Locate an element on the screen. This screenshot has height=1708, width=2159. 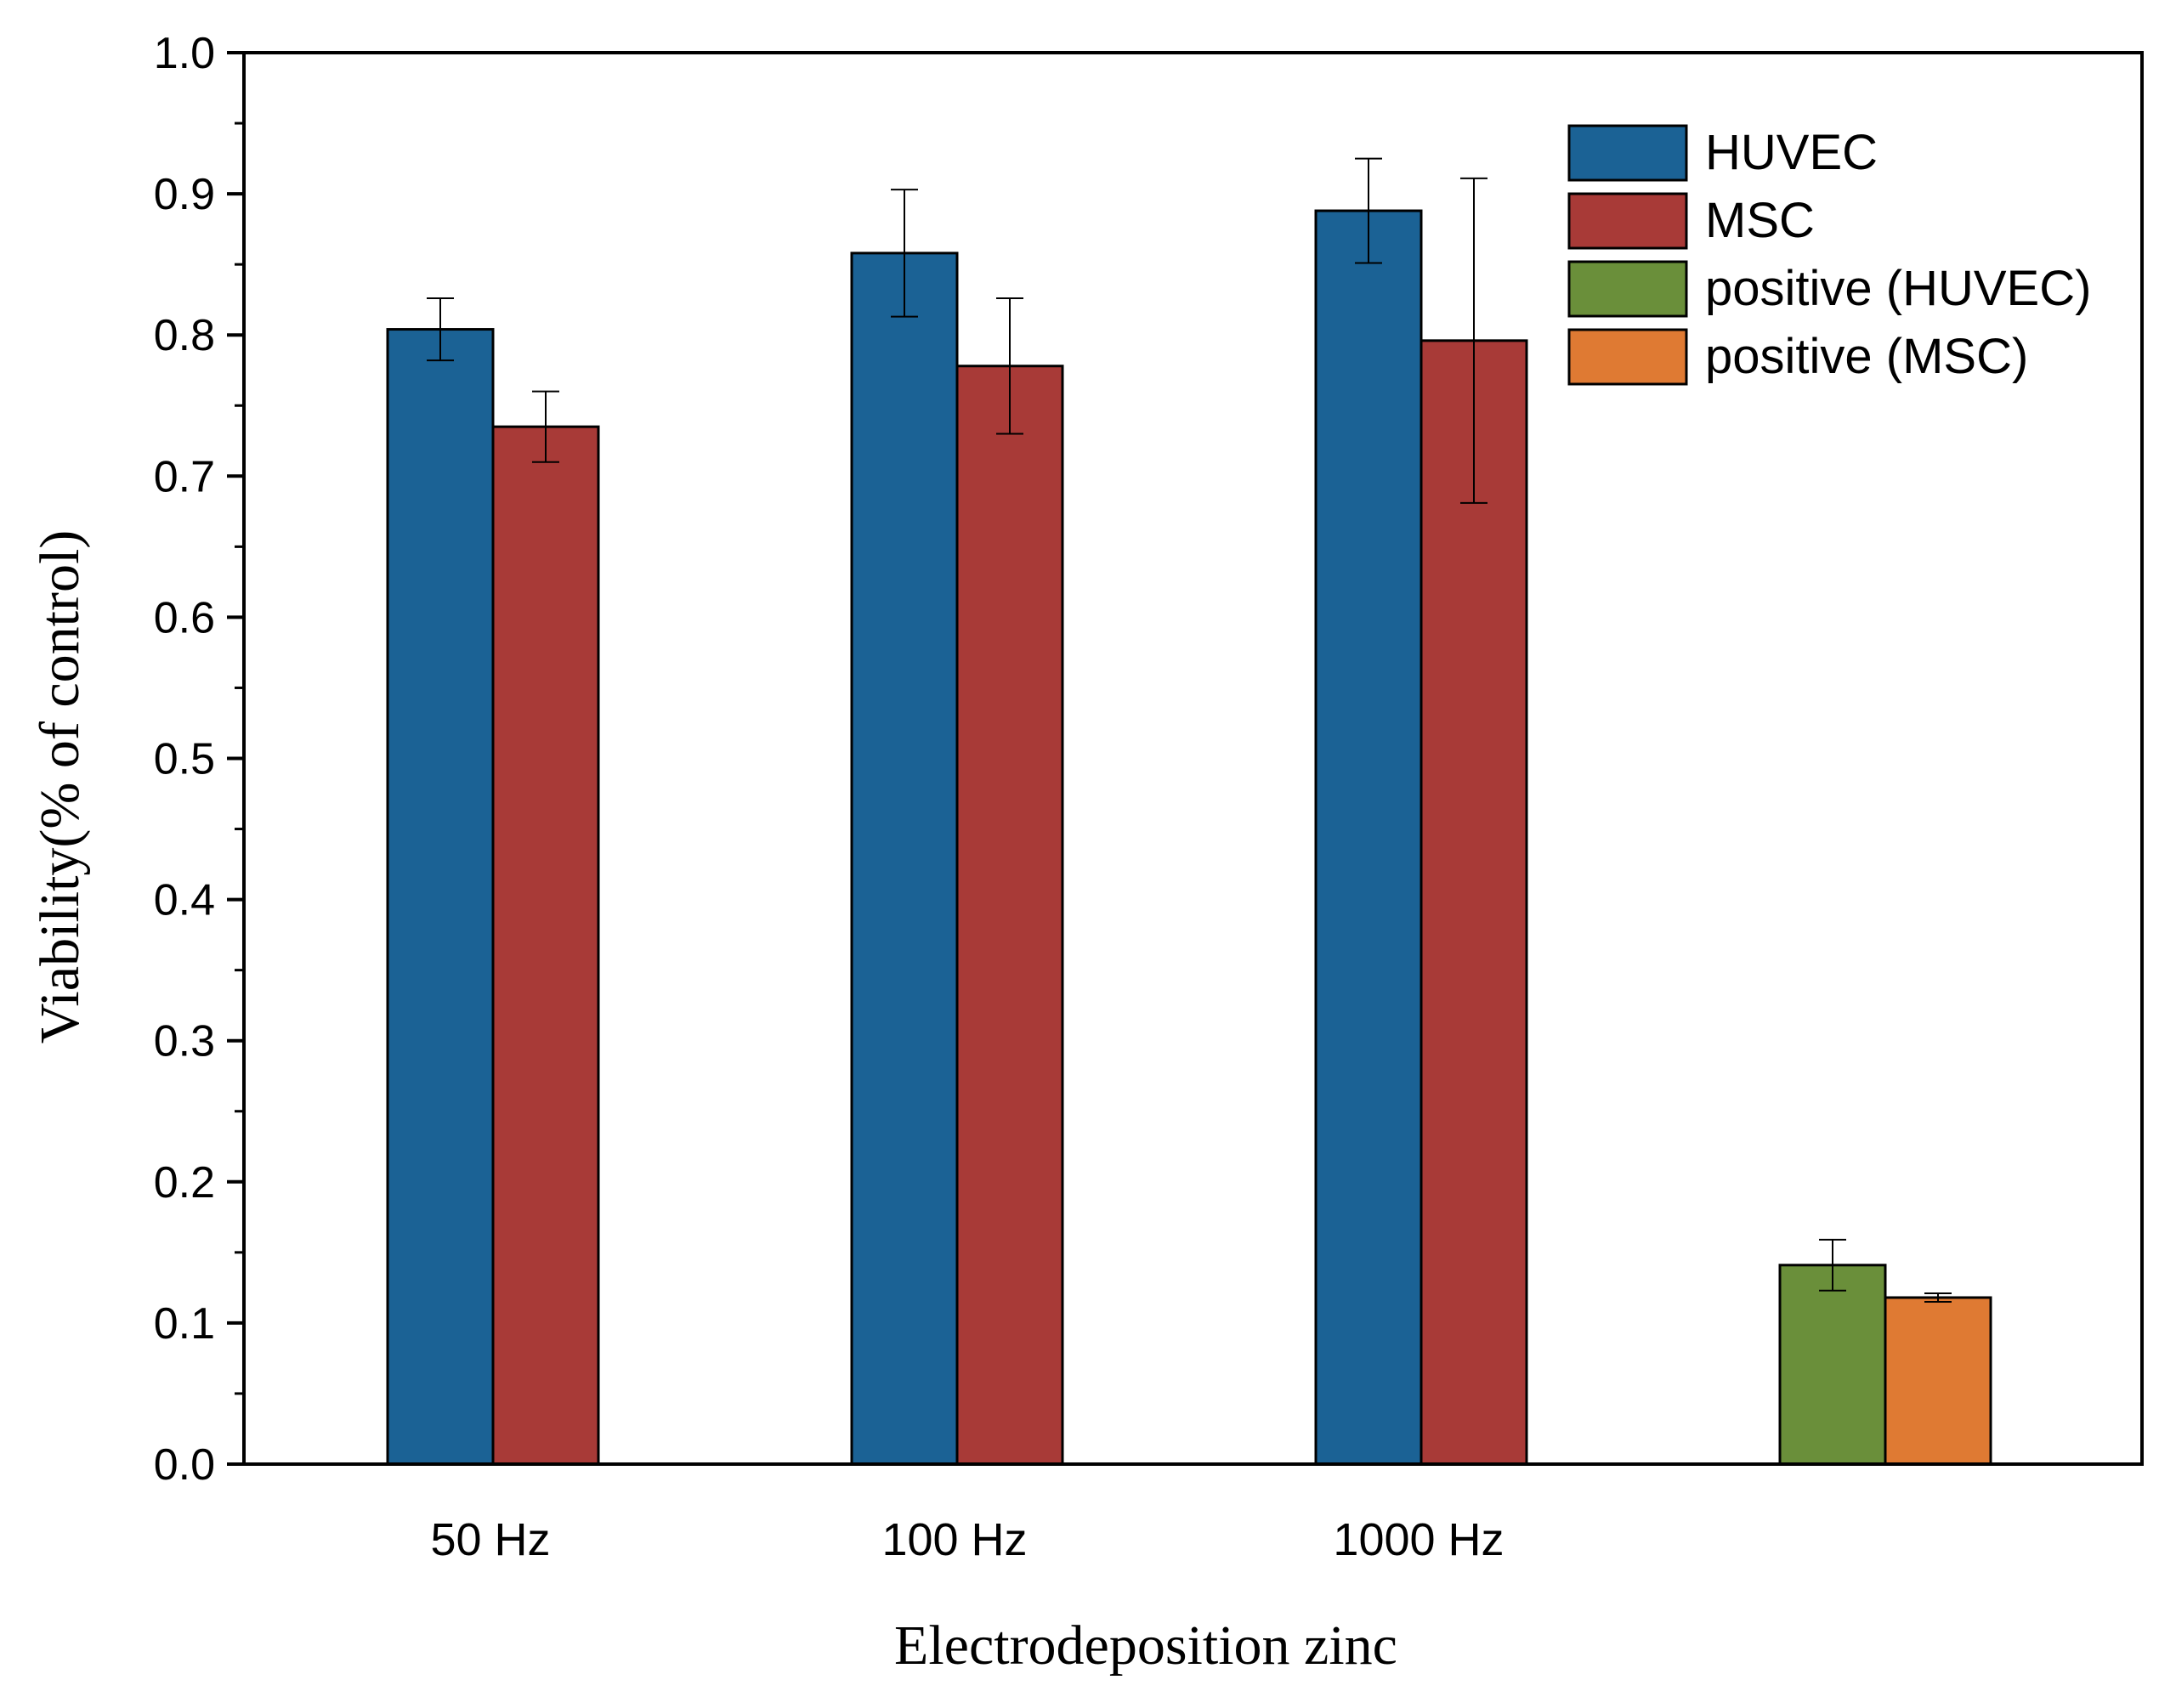
legend-item-positive-huvec: positive (HUVEC) is located at coordinates (1829, 289).